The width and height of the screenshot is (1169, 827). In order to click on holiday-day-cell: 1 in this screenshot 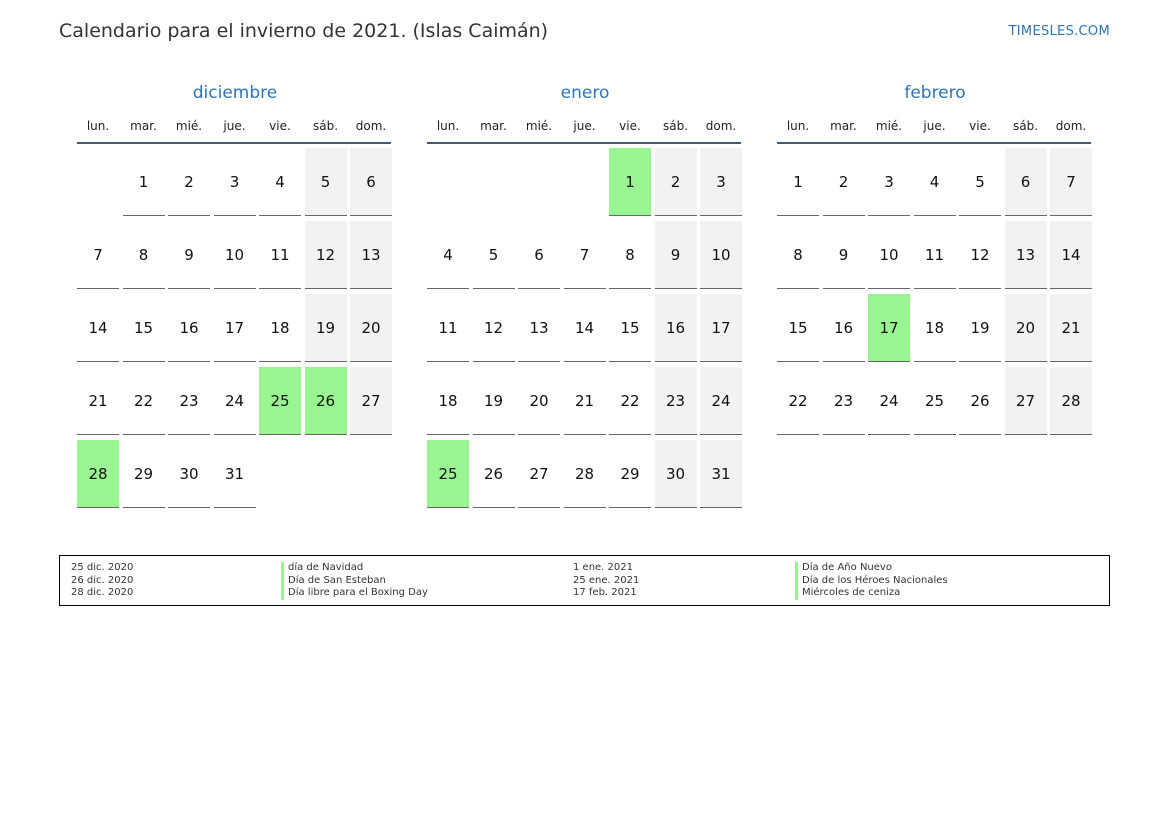, I will do `click(630, 182)`.